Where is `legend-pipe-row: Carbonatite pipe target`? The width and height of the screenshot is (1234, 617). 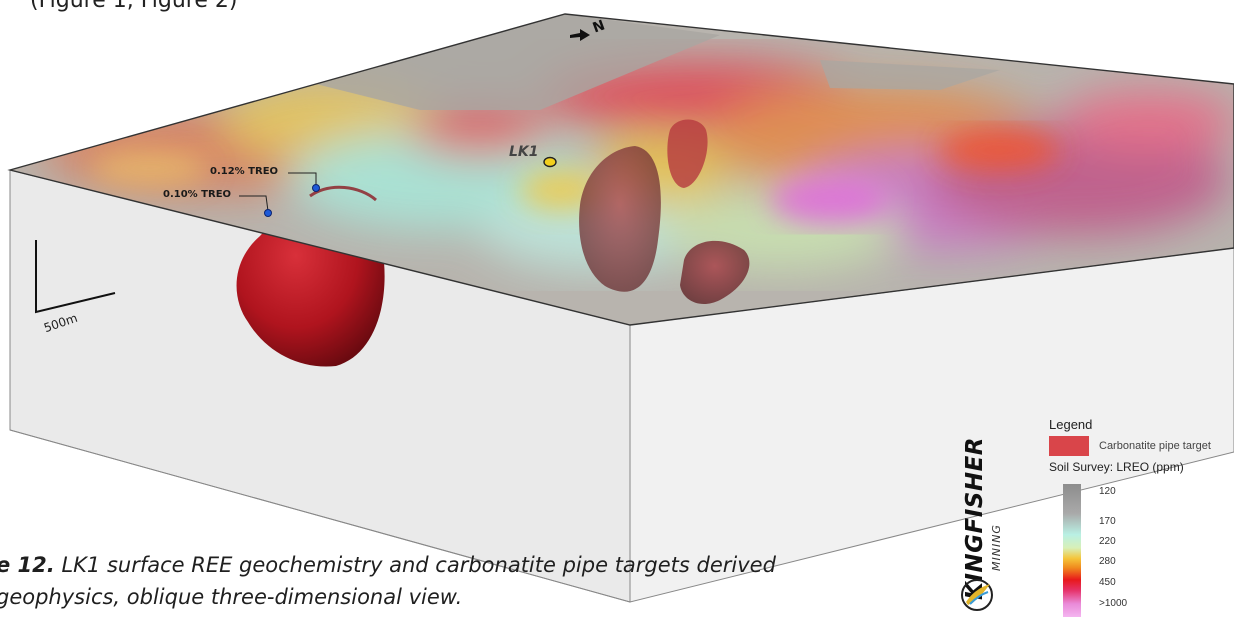
legend-pipe-row: Carbonatite pipe target is located at coordinates (1141, 446).